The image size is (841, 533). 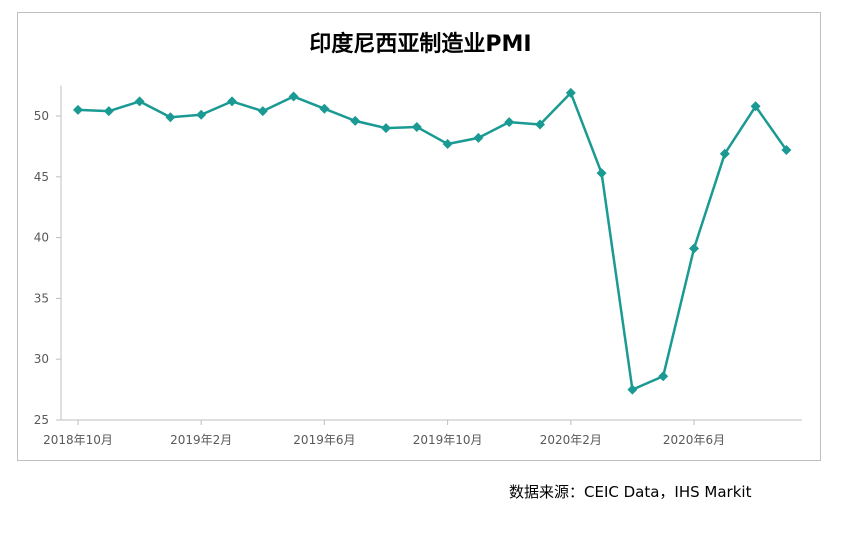 I want to click on x-tick-label: 2020年2月, so click(x=571, y=440).